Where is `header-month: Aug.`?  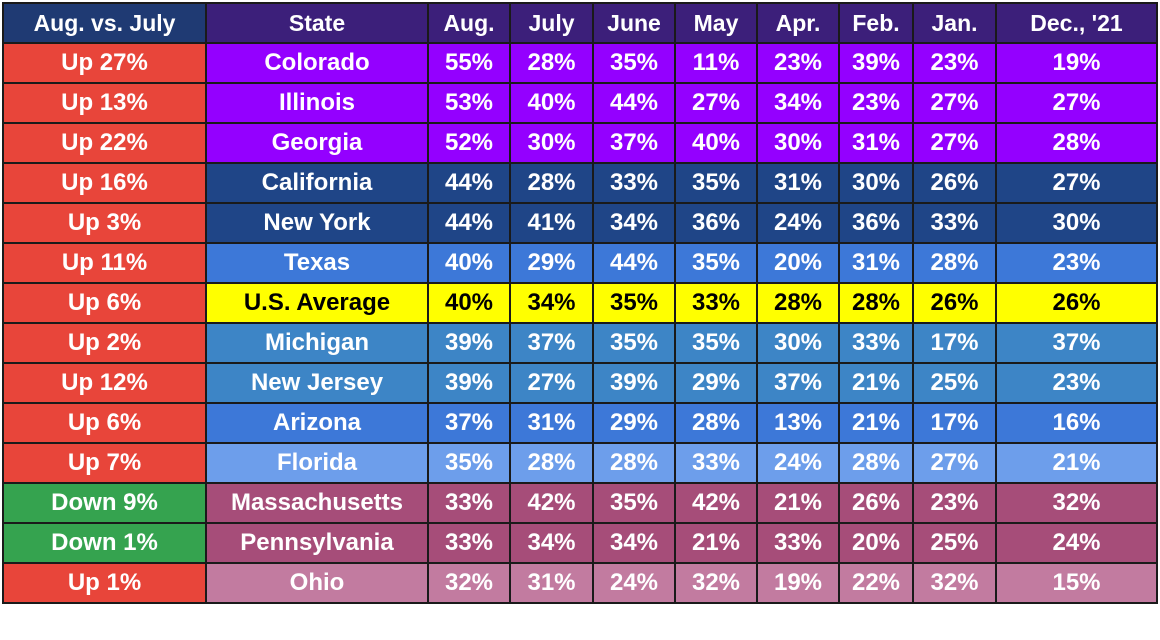
header-month: Aug. is located at coordinates (469, 23).